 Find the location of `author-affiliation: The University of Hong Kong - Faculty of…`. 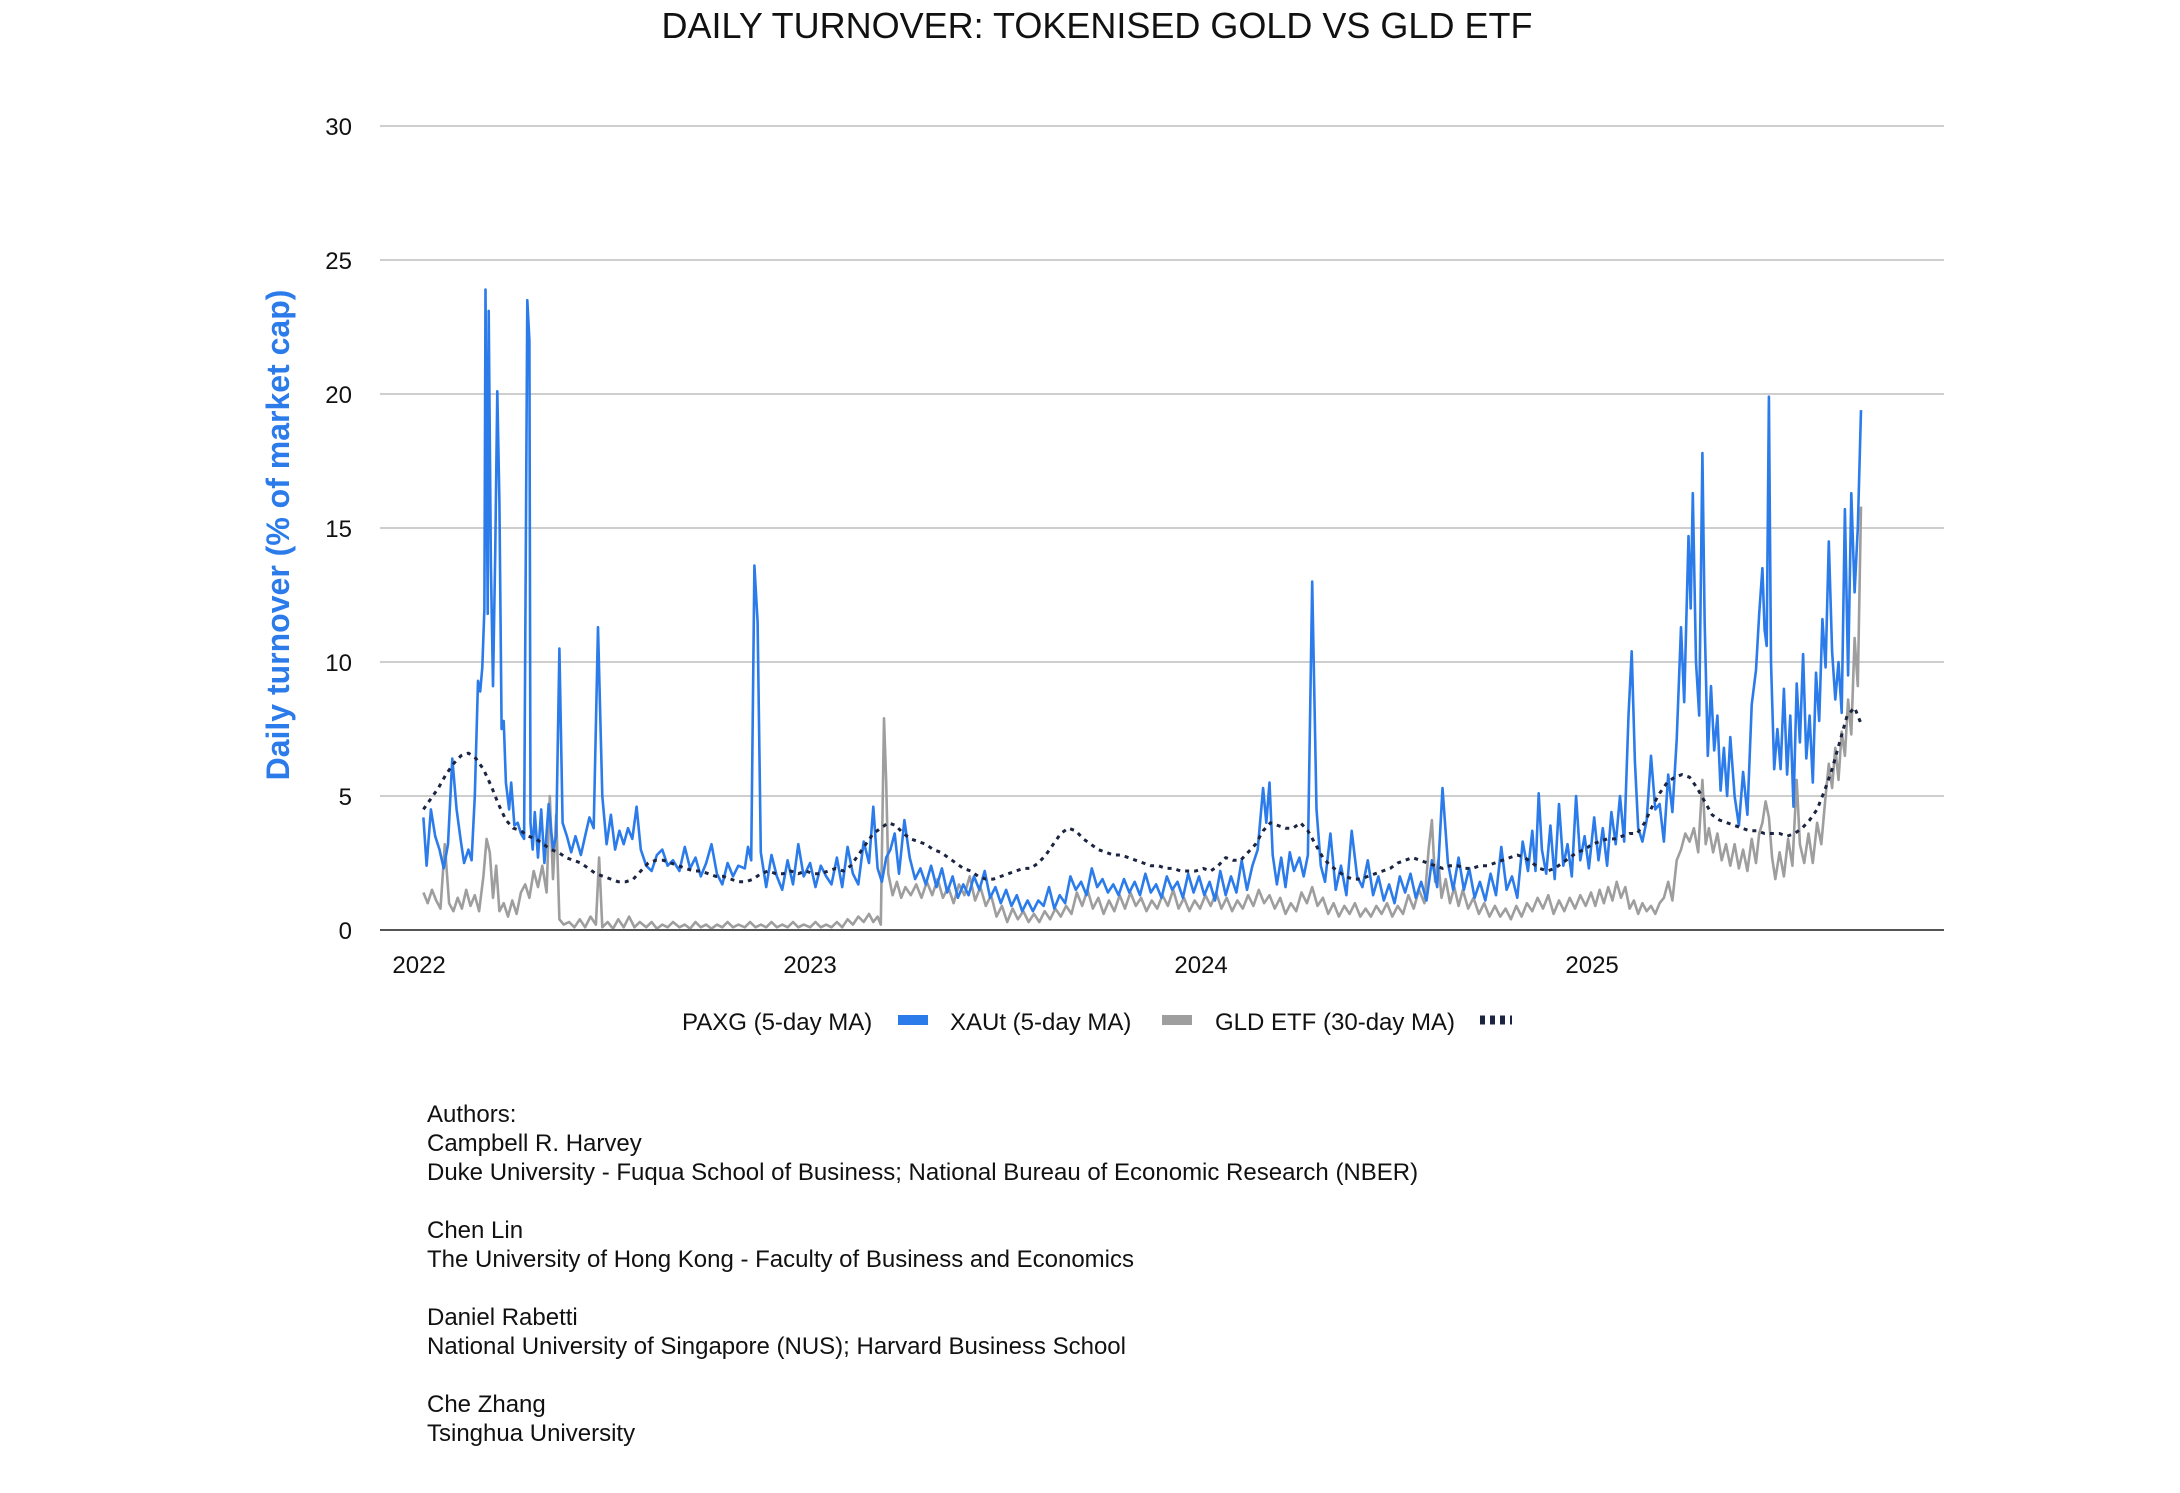

author-affiliation: The University of Hong Kong - Faculty of… is located at coordinates (780, 1259).